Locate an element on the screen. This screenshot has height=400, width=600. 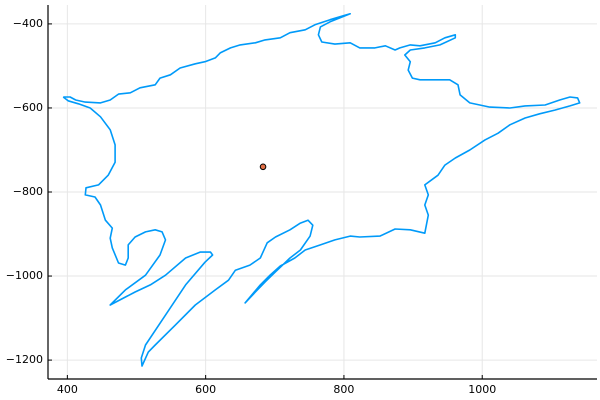
scatter-point is located at coordinates (263, 167).